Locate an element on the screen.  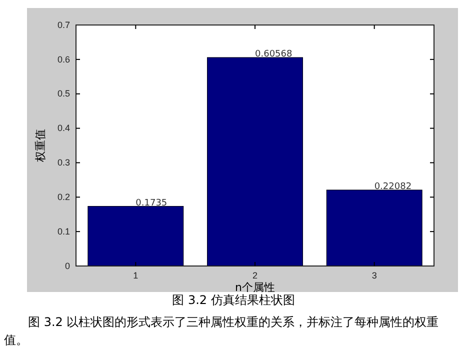
data-label: 0.22082 is located at coordinates (393, 187).